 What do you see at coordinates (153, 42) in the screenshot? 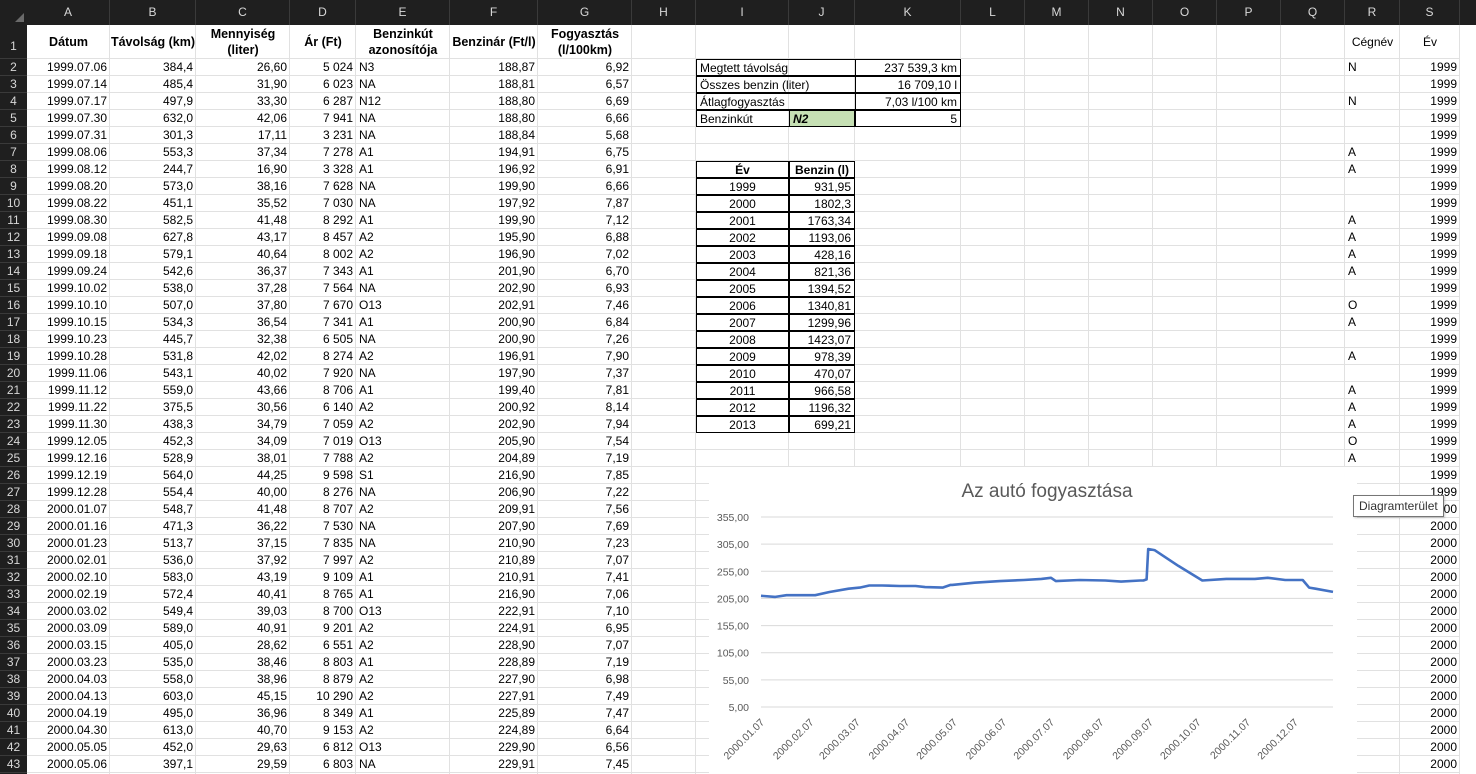
I see `header-tavolsag: Távolság (km)` at bounding box center [153, 42].